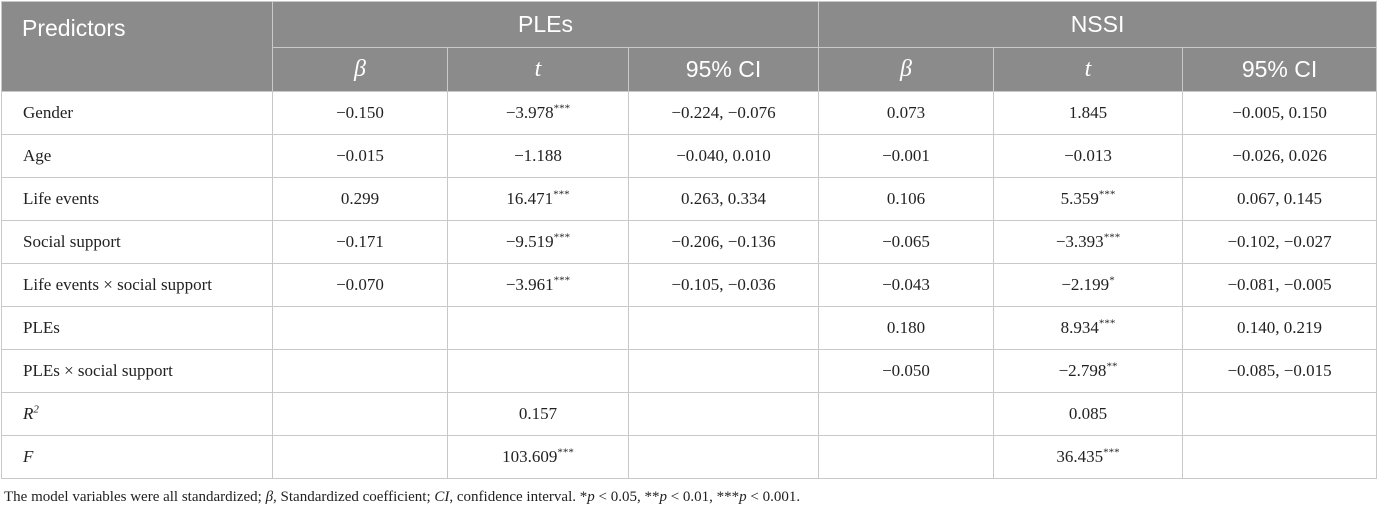 This screenshot has width=1377, height=513. I want to click on cell-nssi-beta: −0.001, so click(906, 156).